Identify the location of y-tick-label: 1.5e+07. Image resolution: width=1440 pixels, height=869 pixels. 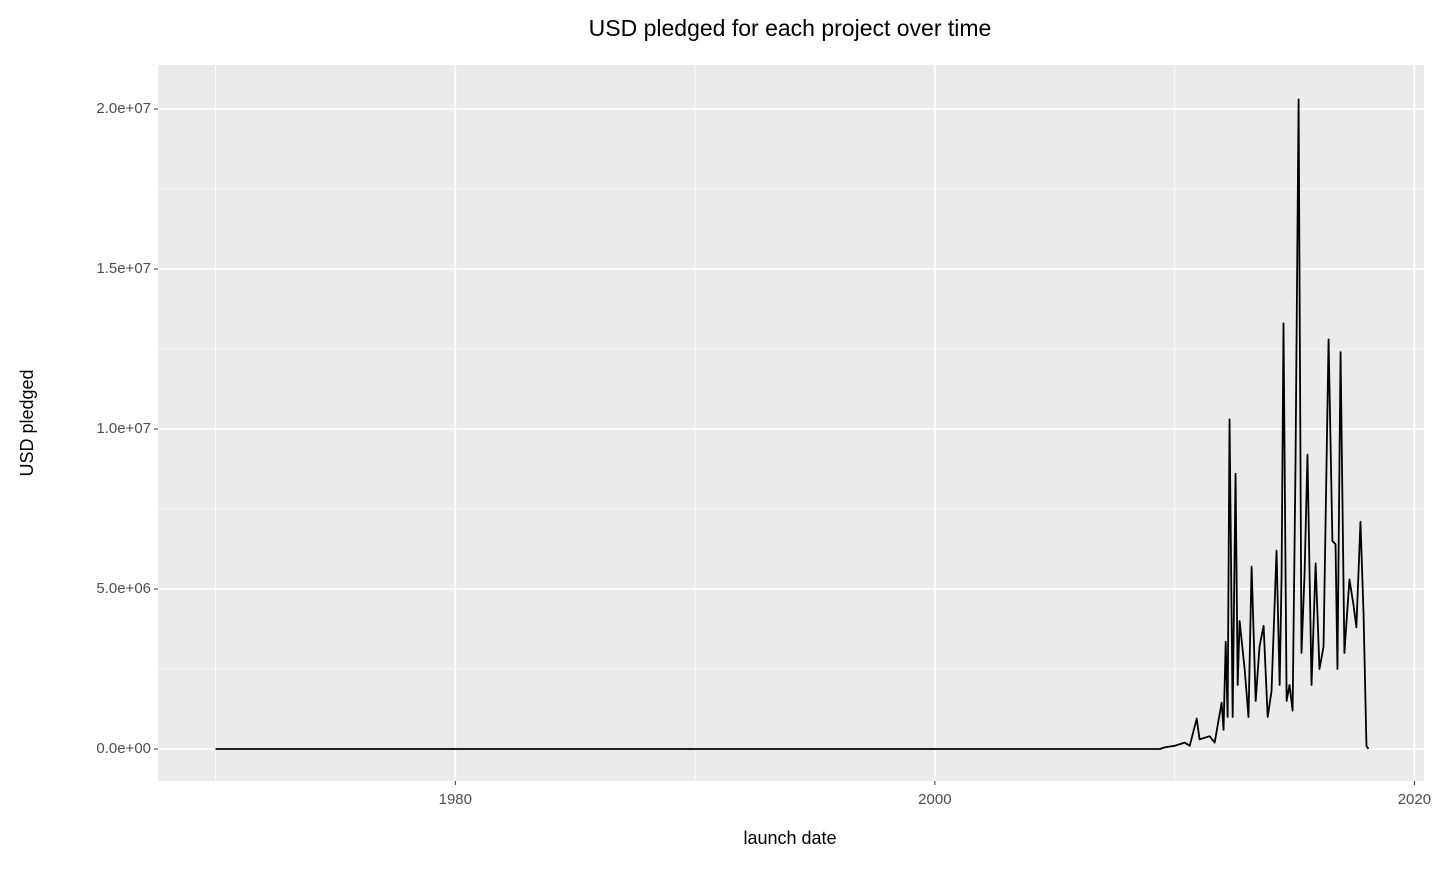
(123, 268).